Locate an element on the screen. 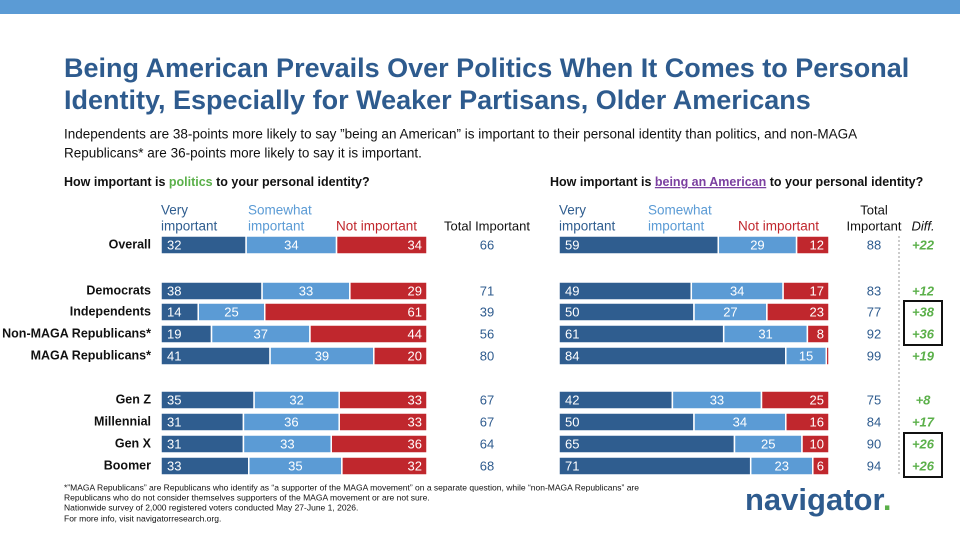  category-label: Millennial is located at coordinates (122, 421).